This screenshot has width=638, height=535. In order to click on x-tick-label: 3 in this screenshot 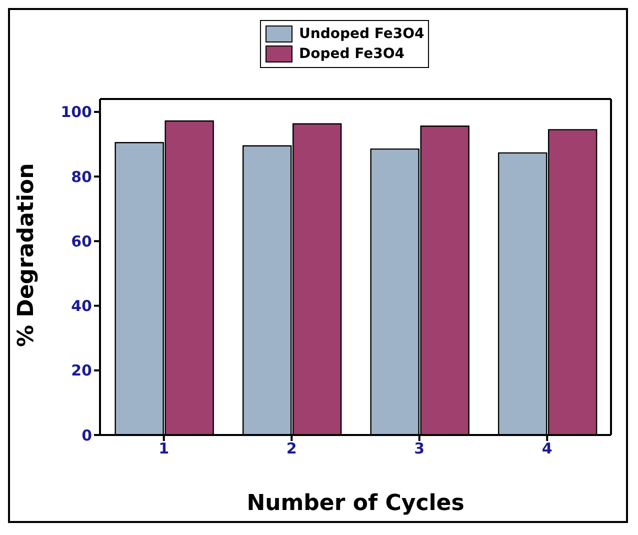, I will do `click(419, 449)`.